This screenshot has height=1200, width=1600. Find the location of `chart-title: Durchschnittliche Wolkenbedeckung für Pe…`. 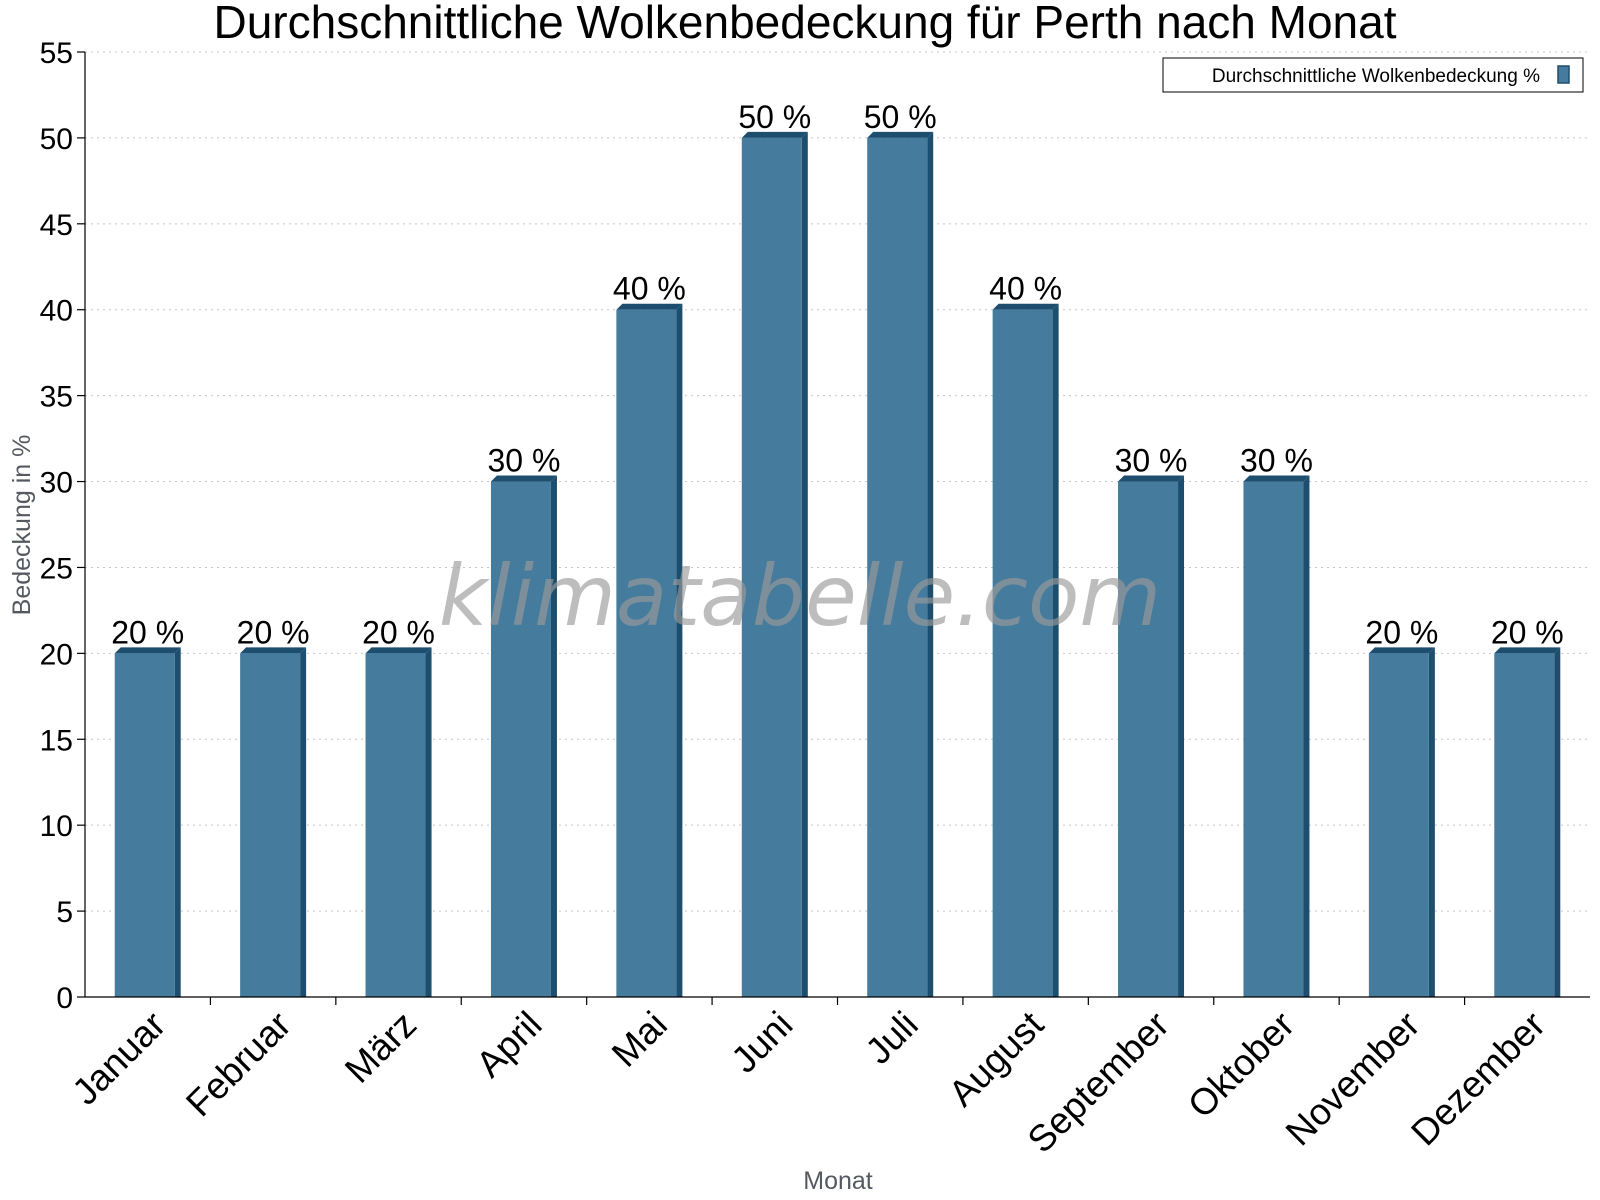

chart-title: Durchschnittliche Wolkenbedeckung für Pe… is located at coordinates (804, 24).